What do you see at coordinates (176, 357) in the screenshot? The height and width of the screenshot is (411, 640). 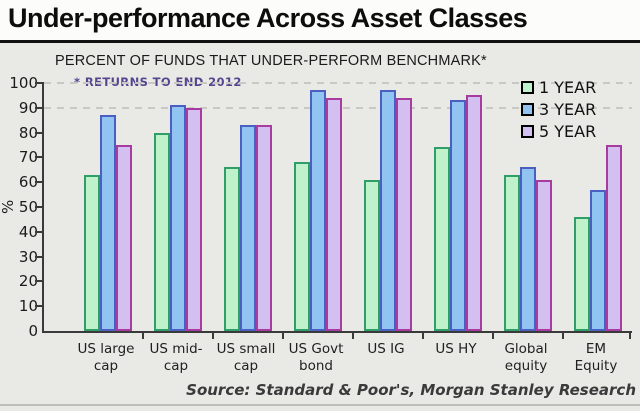 I see `x-category-label-us-mid-cap: US mid-cap` at bounding box center [176, 357].